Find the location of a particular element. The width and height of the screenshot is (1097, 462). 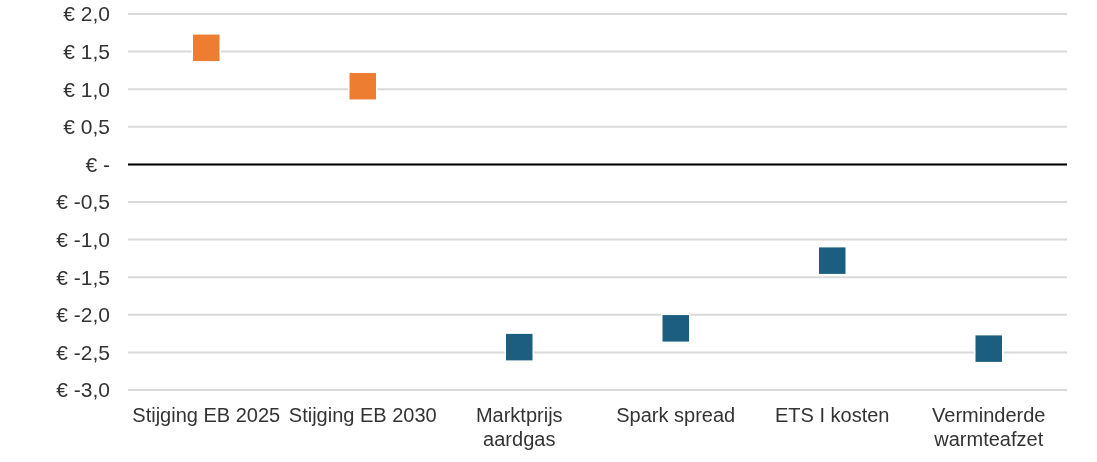

x-tick-label: Marktprijs aardgas is located at coordinates (519, 427).